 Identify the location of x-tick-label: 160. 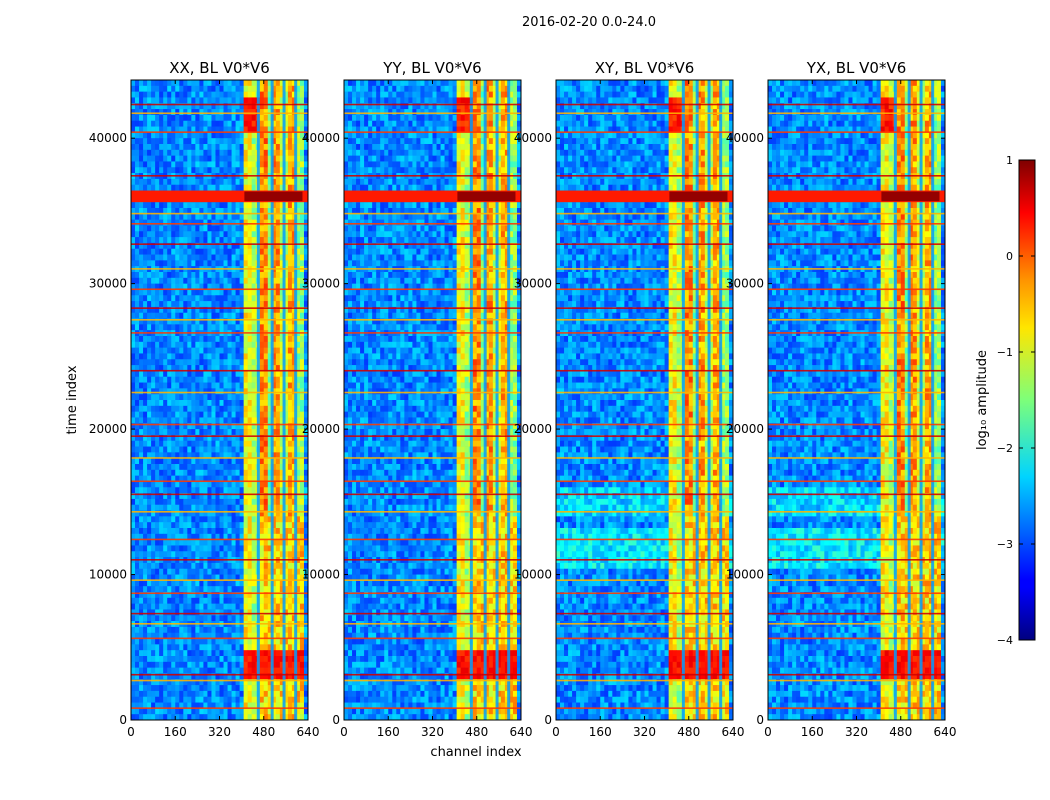
(175, 732).